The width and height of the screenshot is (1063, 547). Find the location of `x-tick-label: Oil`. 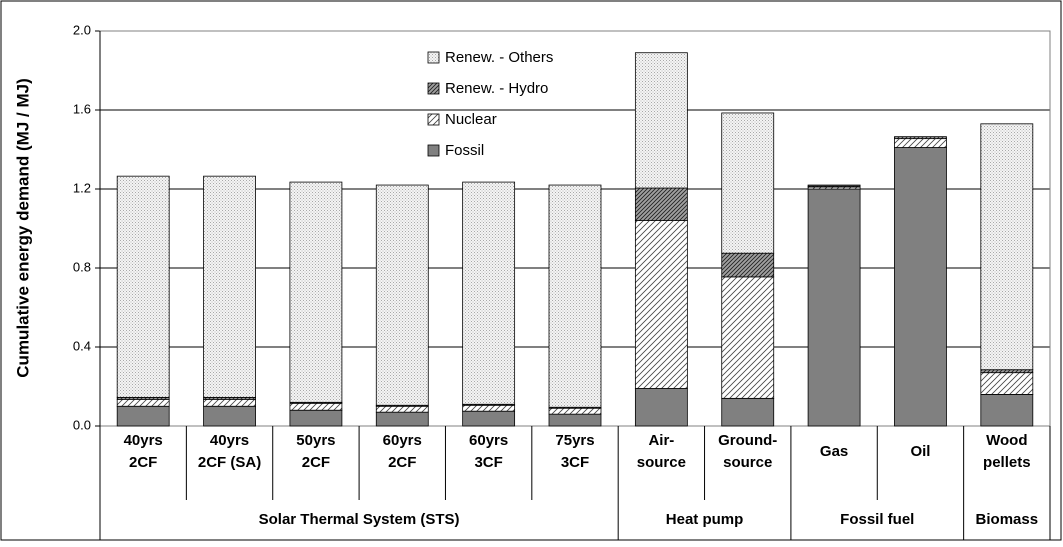

x-tick-label: Oil is located at coordinates (920, 451).